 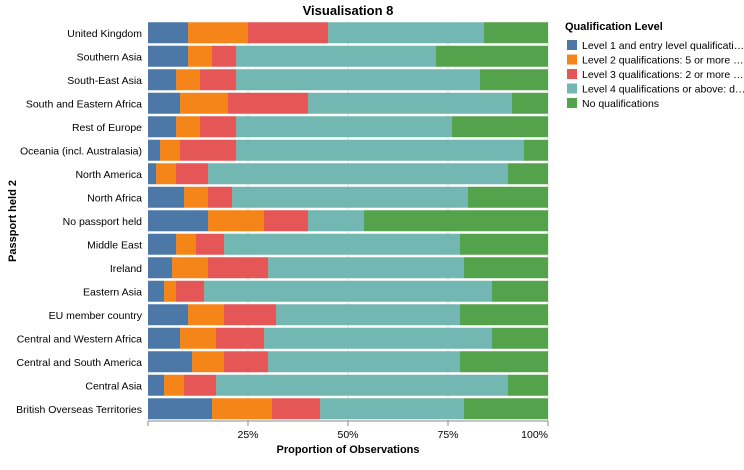 I want to click on category-label: Eastern Asia, so click(x=112, y=292).